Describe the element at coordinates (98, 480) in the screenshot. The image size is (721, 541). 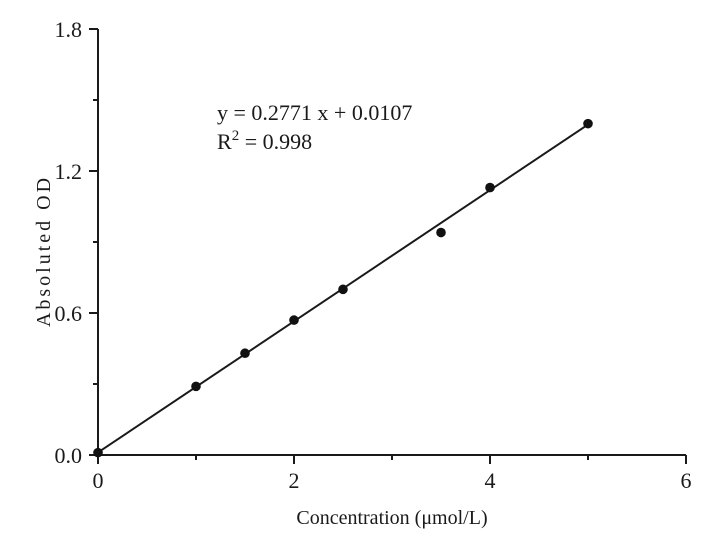
I see `x-tick-label: 0` at that location.